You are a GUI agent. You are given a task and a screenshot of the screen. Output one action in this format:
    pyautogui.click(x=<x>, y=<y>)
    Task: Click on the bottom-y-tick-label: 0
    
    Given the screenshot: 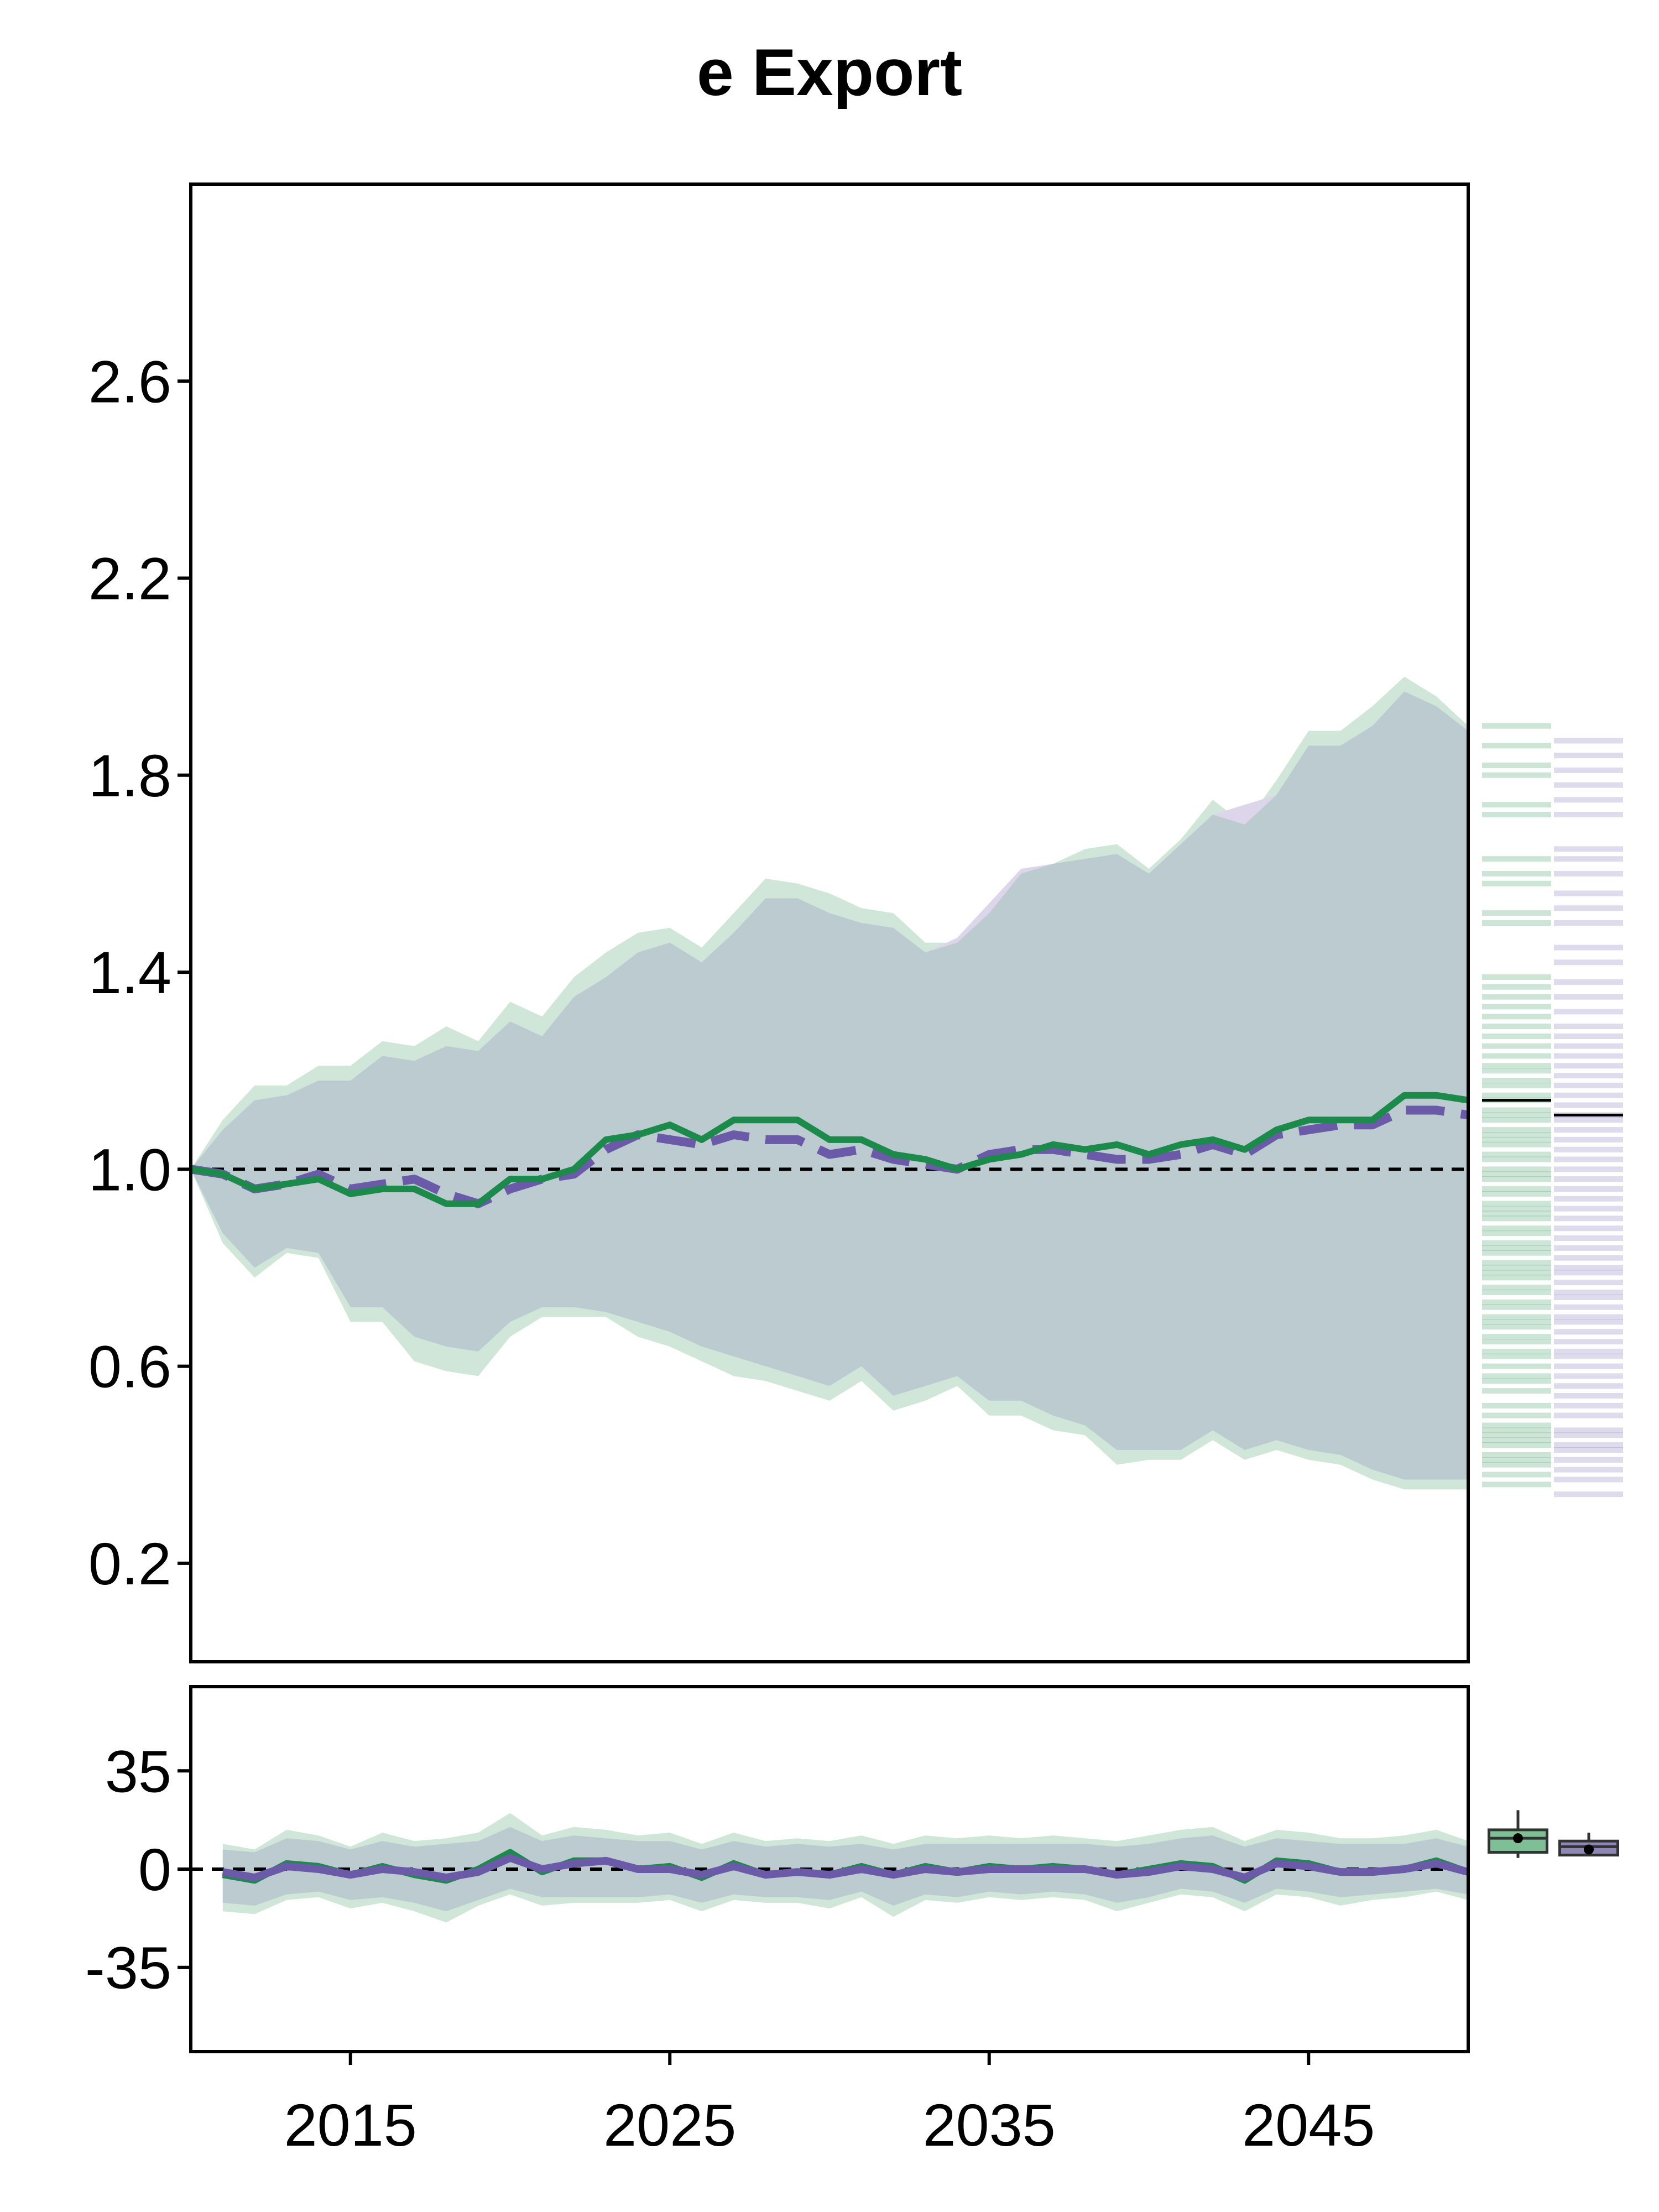 What is the action you would take?
    pyautogui.click(x=154, y=1870)
    